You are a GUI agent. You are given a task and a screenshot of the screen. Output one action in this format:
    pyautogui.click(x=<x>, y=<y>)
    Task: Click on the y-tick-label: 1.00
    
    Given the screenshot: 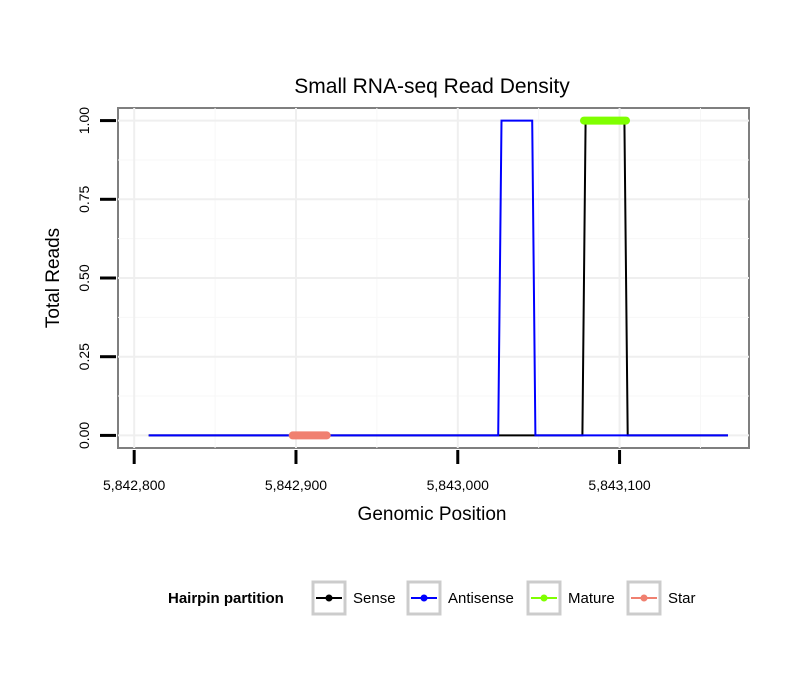 What is the action you would take?
    pyautogui.click(x=84, y=120)
    